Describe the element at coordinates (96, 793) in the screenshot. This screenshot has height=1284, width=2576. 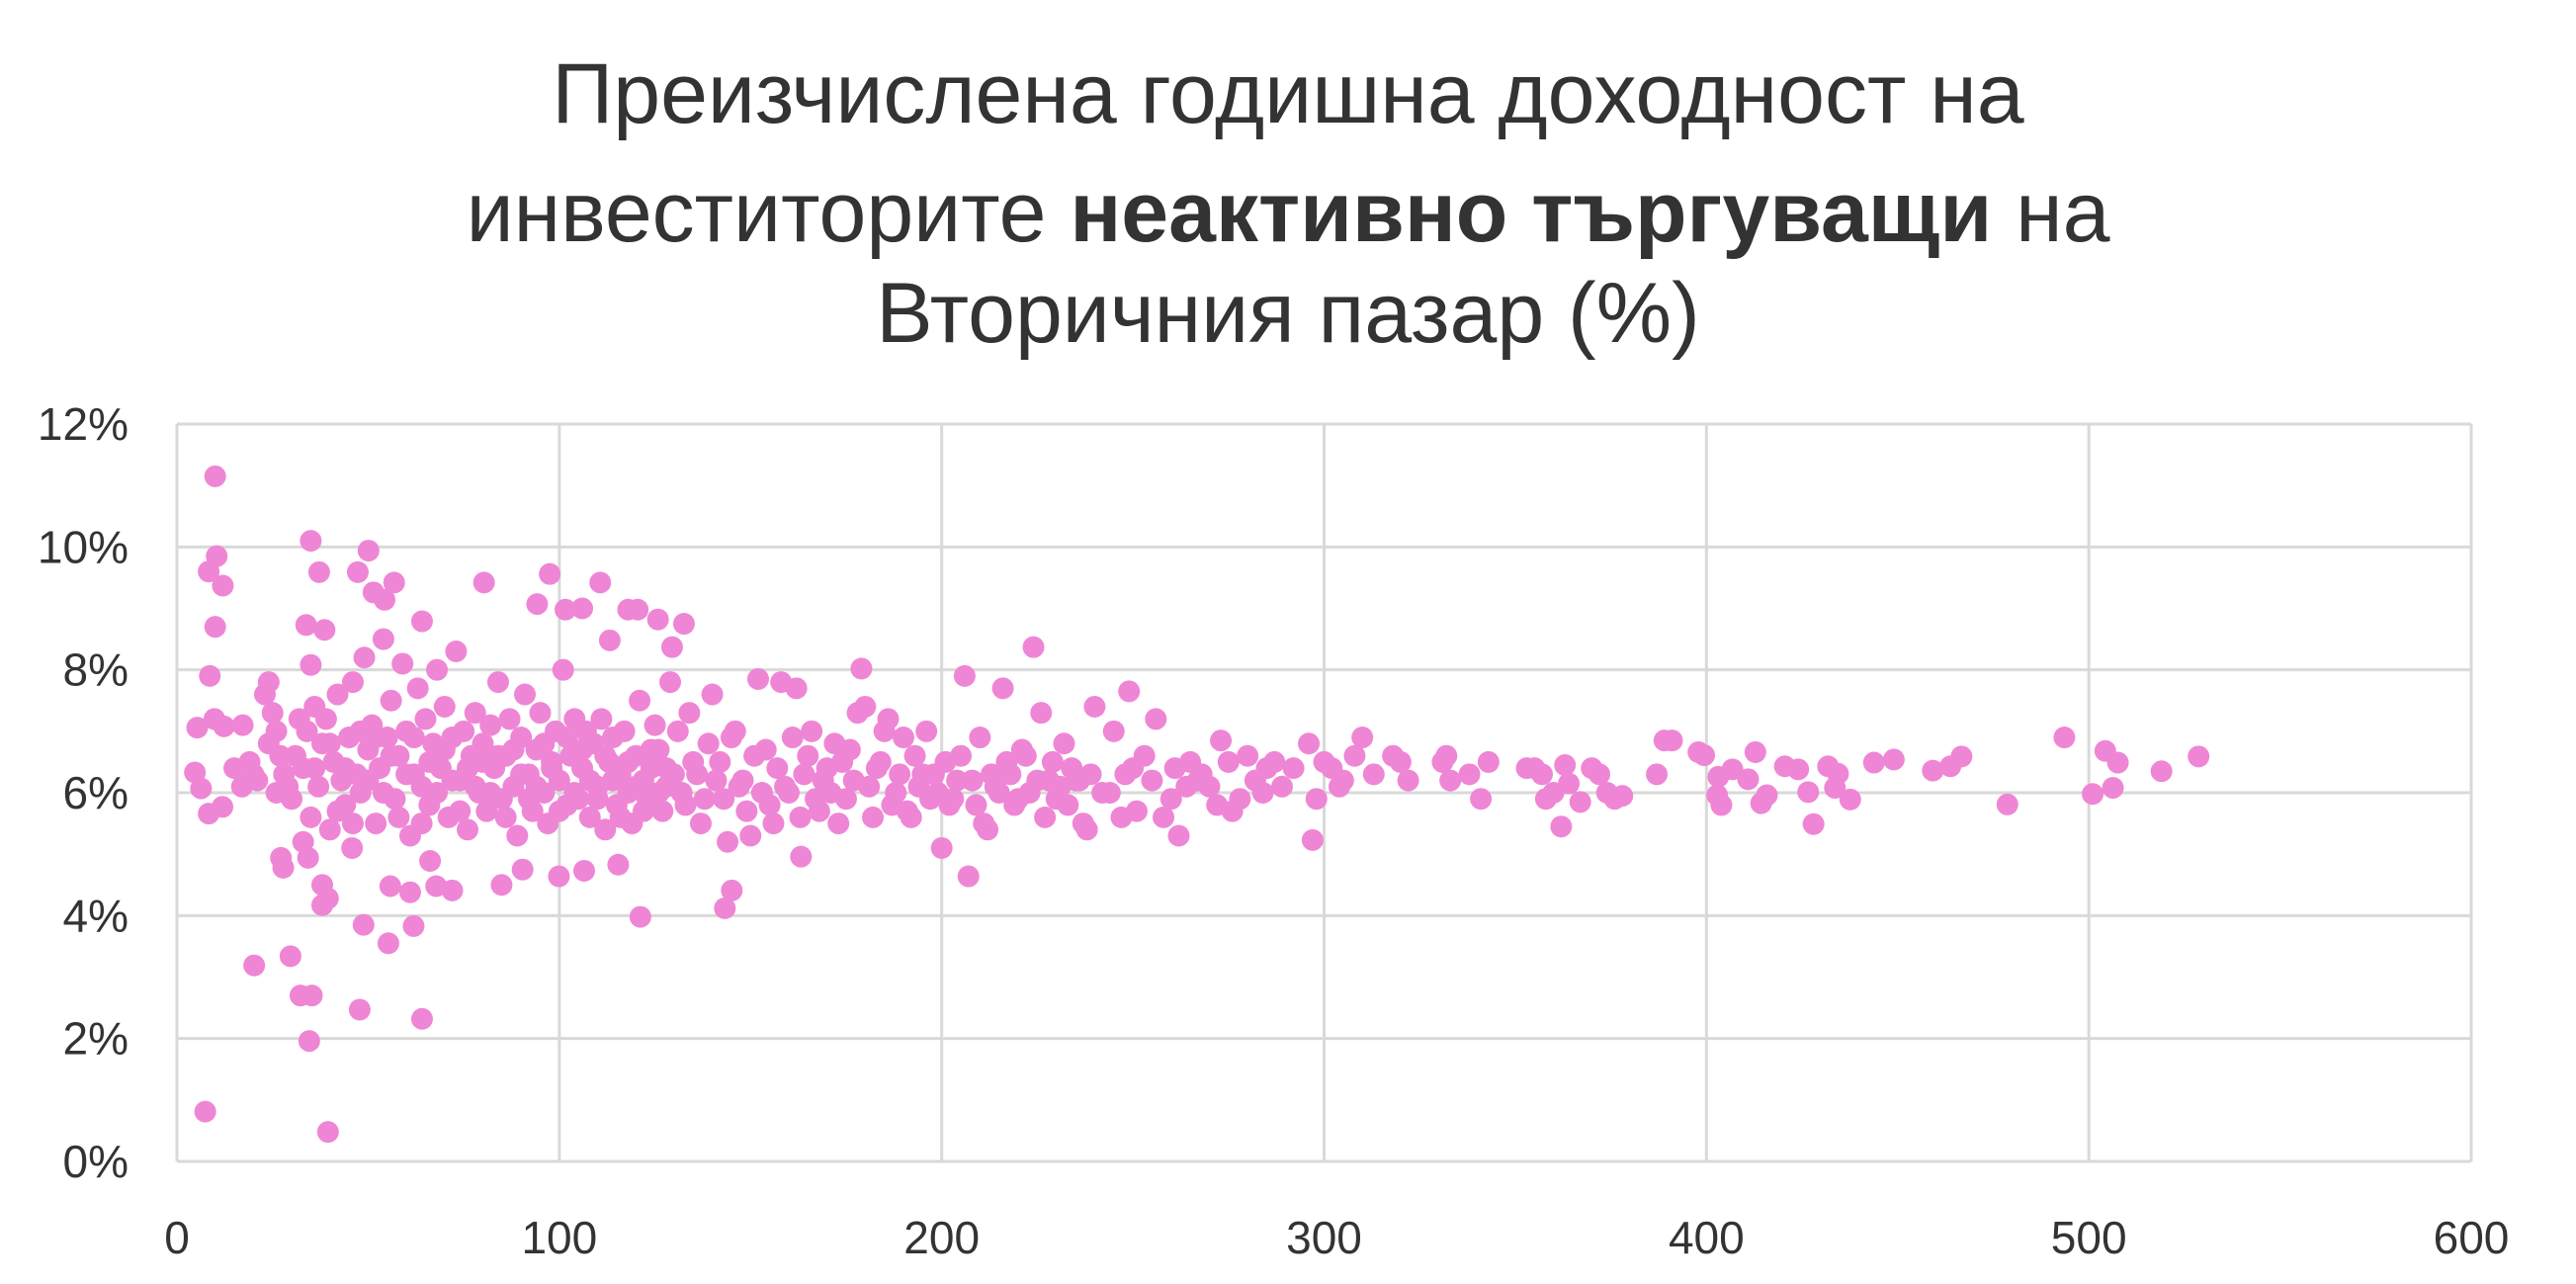
I see `y-tick-label: 6%` at that location.